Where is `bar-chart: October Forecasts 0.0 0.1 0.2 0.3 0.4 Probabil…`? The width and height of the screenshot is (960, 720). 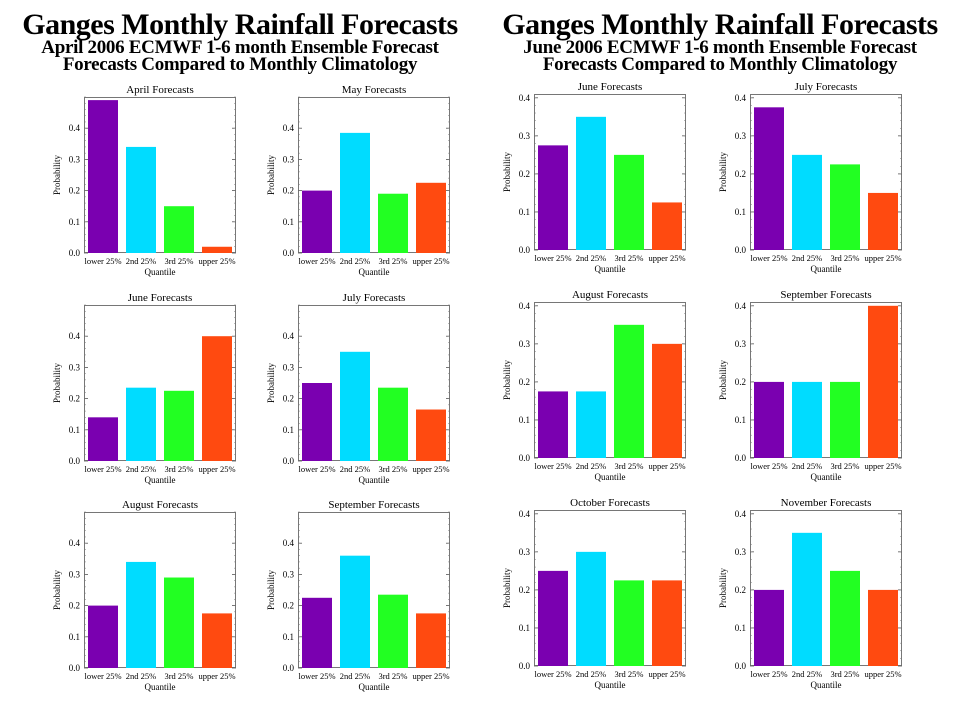 bar-chart: October Forecasts 0.0 0.1 0.2 0.3 0.4 Probabil… is located at coordinates (594, 593).